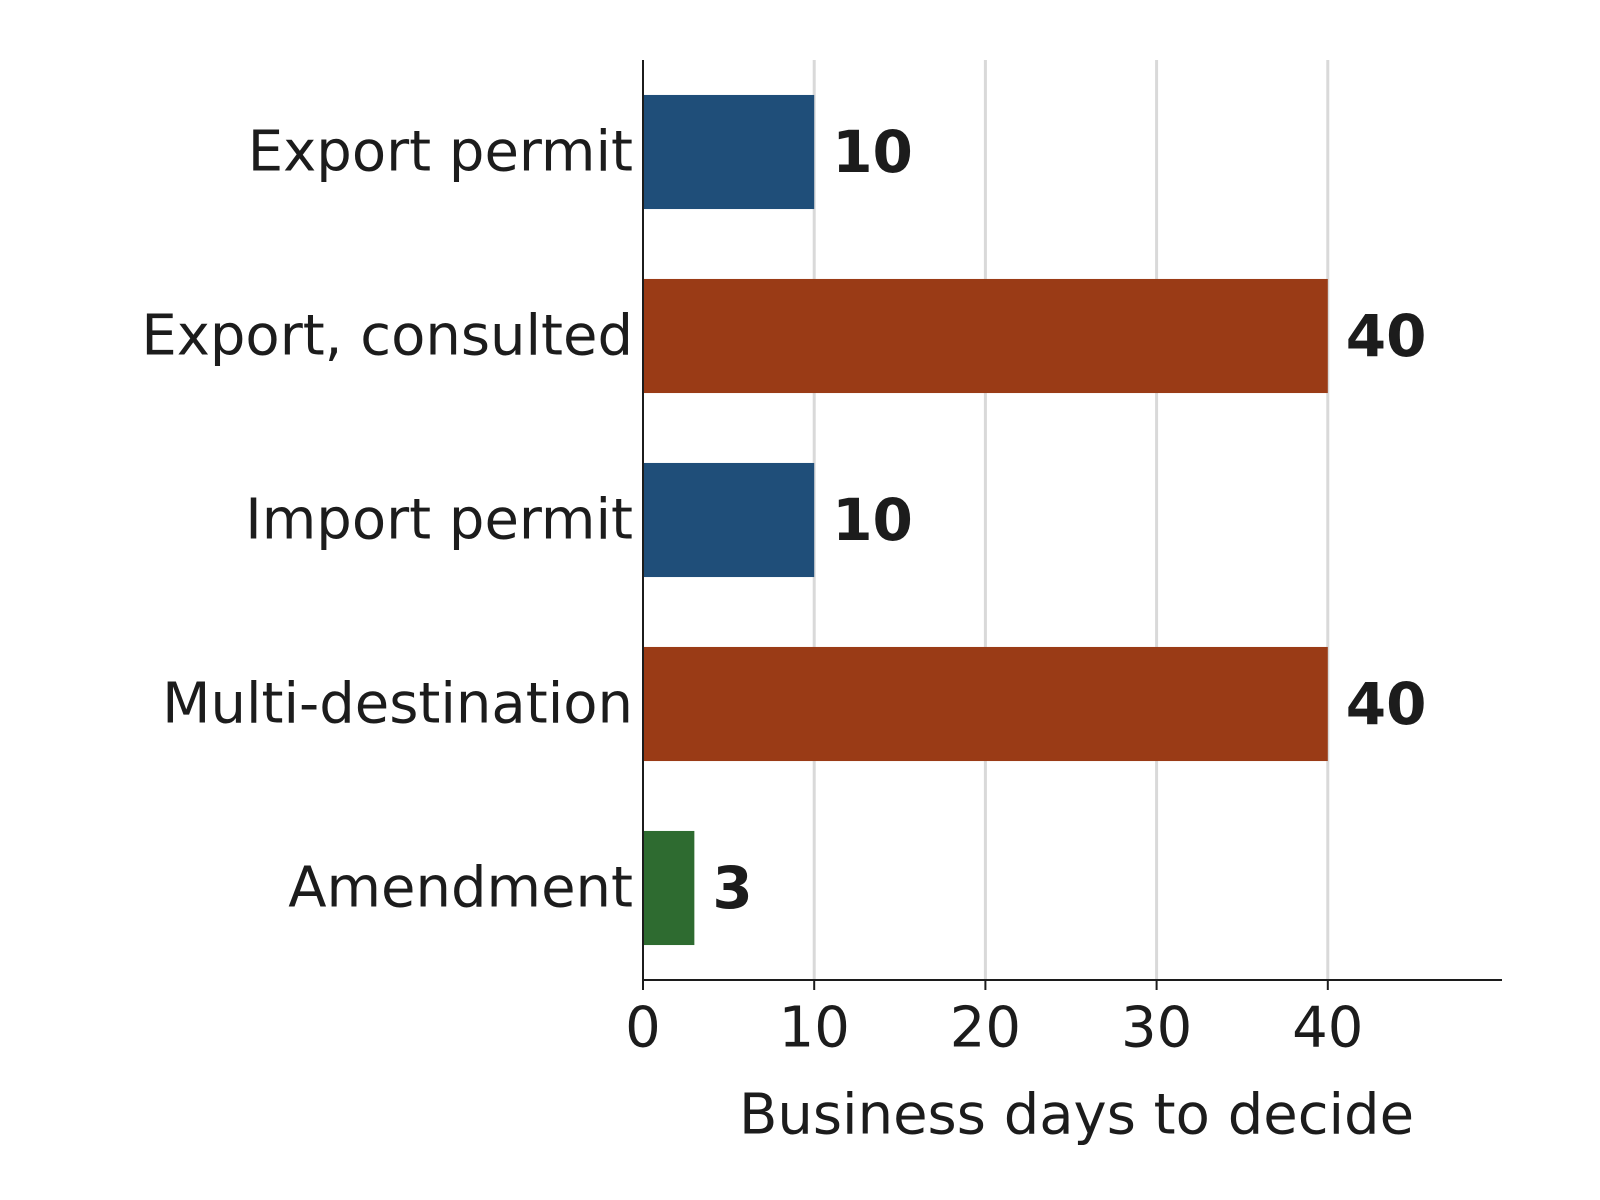 This screenshot has height=1200, width=1600. I want to click on data-label-4: 3, so click(732, 888).